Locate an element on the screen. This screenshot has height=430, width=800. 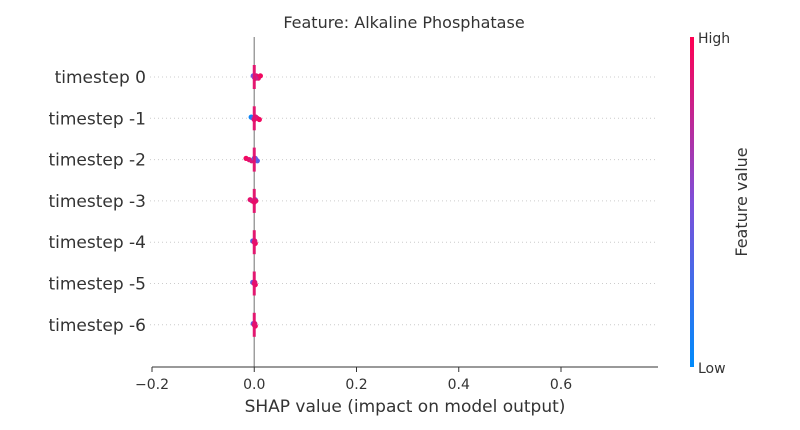
data-points is located at coordinates (253, 201).